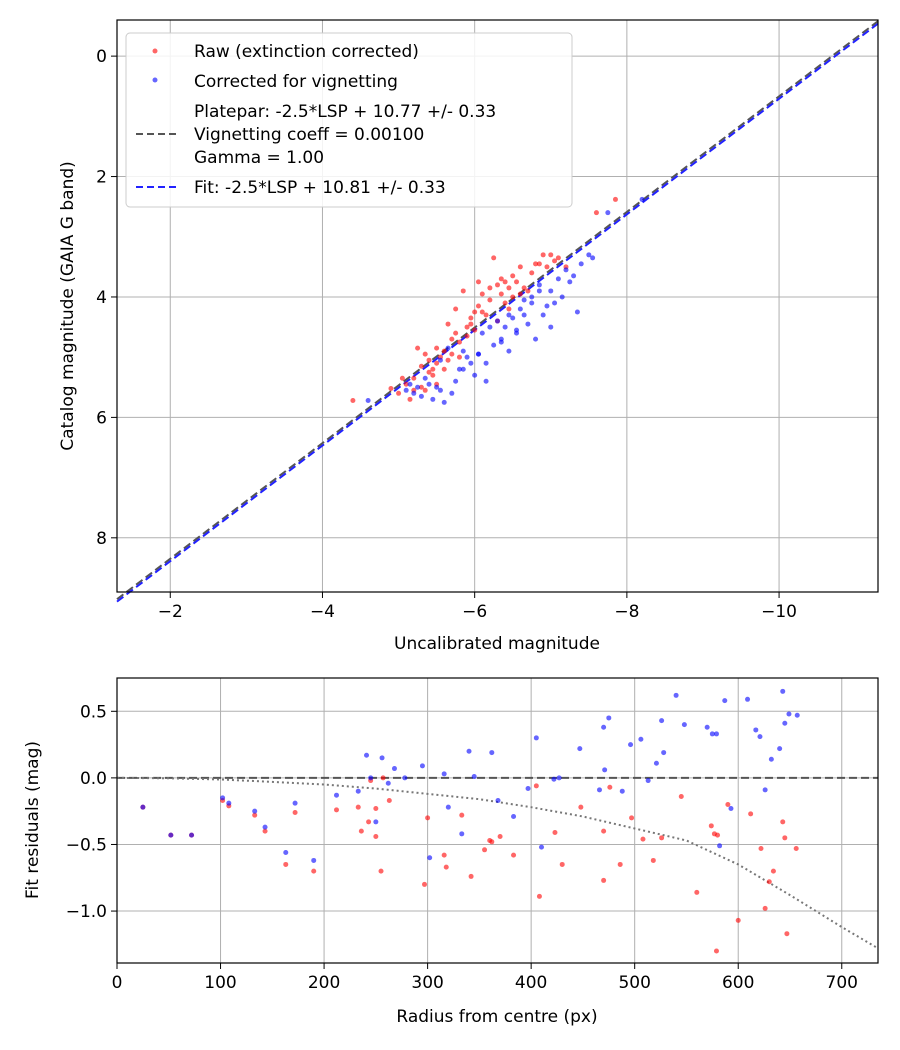 This screenshot has width=900, height=1050. Describe the element at coordinates (91, 812) in the screenshot. I see `bottom-y-ticks: 0.5 0.0 −0.5 −1.0` at that location.